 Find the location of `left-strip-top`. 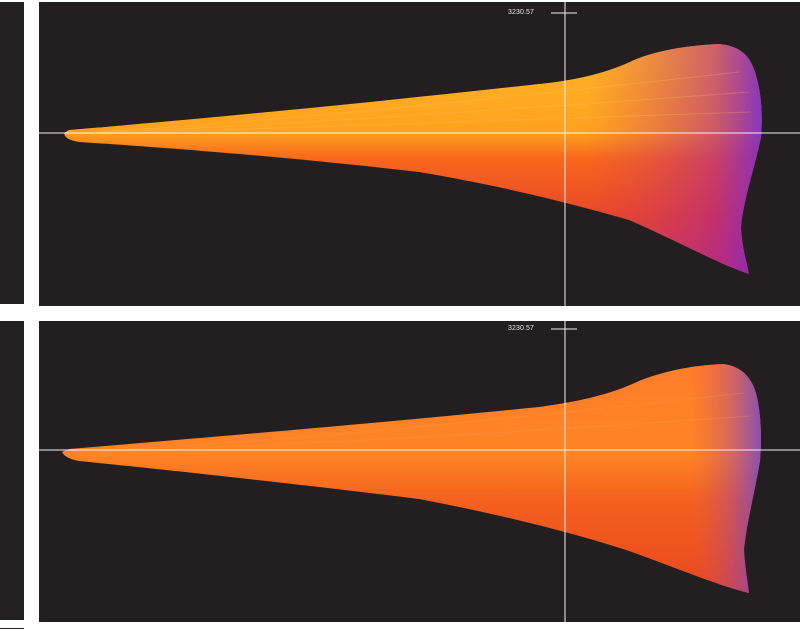

left-strip-top is located at coordinates (12, 153).